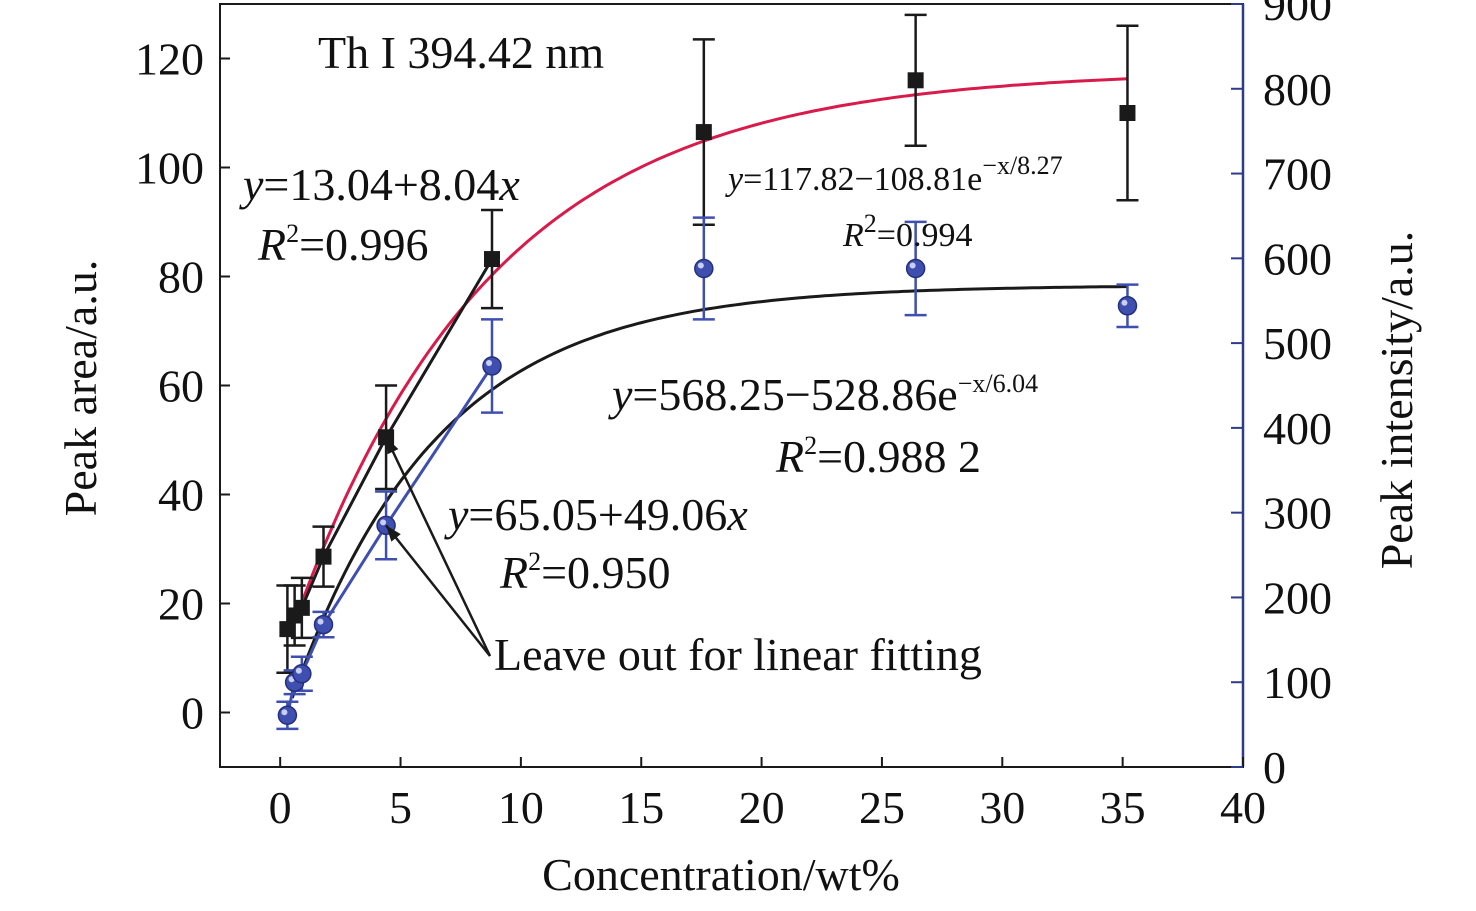 The image size is (1476, 911). I want to click on x-axis-title: Concentration/wt%, so click(721, 874).